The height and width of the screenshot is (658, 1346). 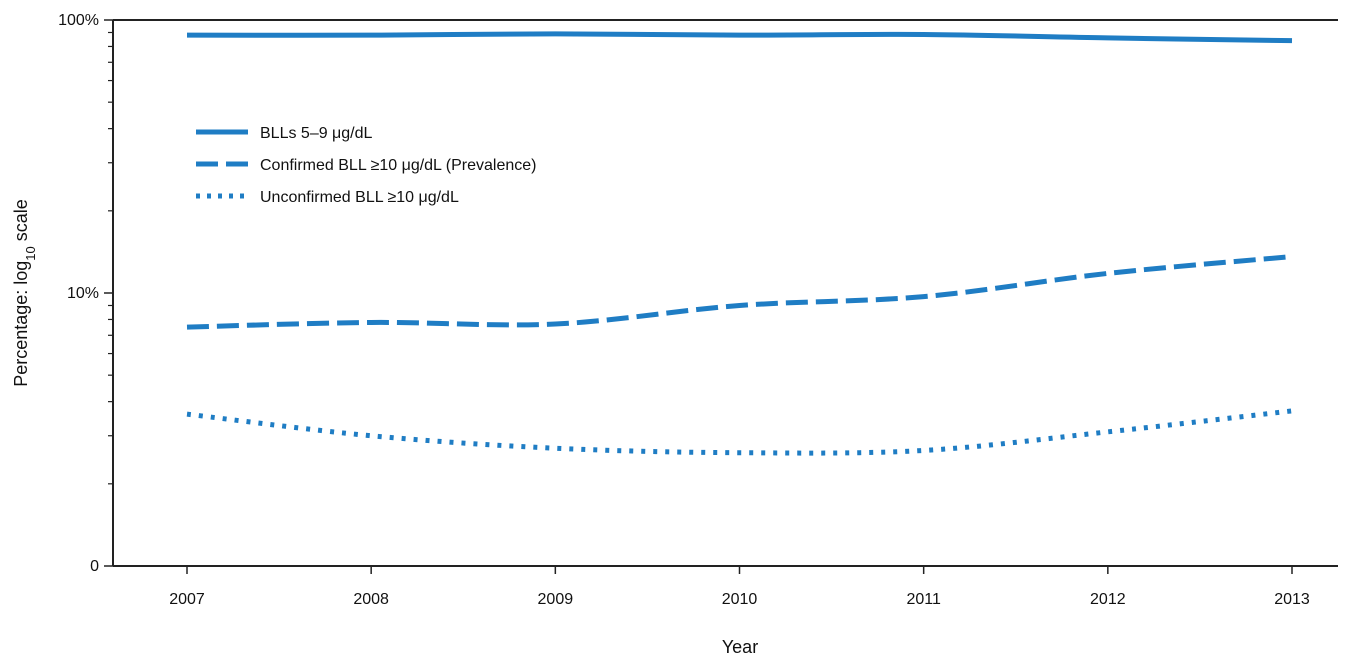 What do you see at coordinates (740, 599) in the screenshot?
I see `x-tick-label: 2010` at bounding box center [740, 599].